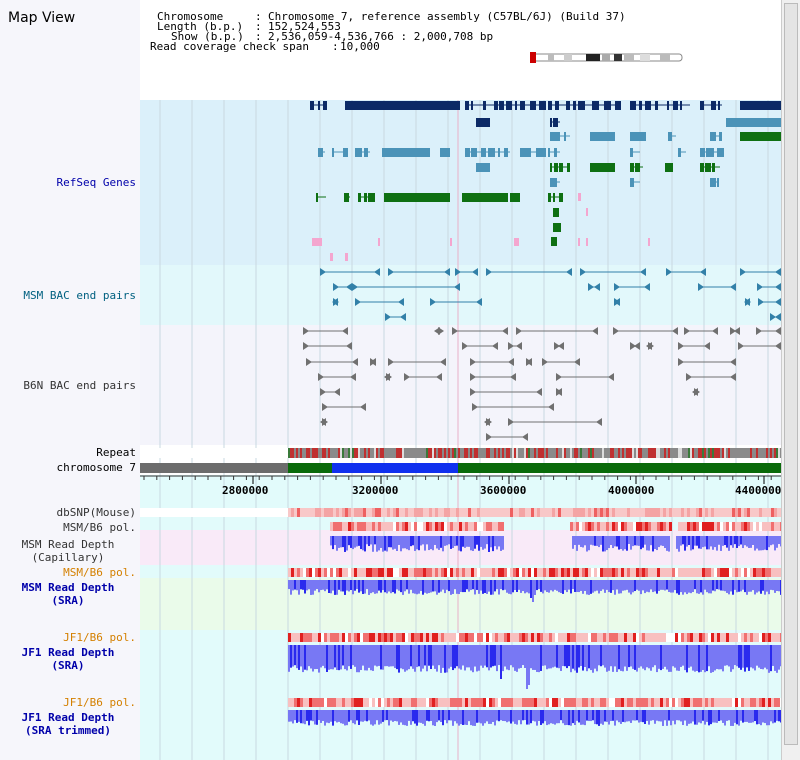 This screenshot has width=800, height=760. Describe the element at coordinates (553, 182) in the screenshot. I see `refseq-gene-row6-exon` at that location.